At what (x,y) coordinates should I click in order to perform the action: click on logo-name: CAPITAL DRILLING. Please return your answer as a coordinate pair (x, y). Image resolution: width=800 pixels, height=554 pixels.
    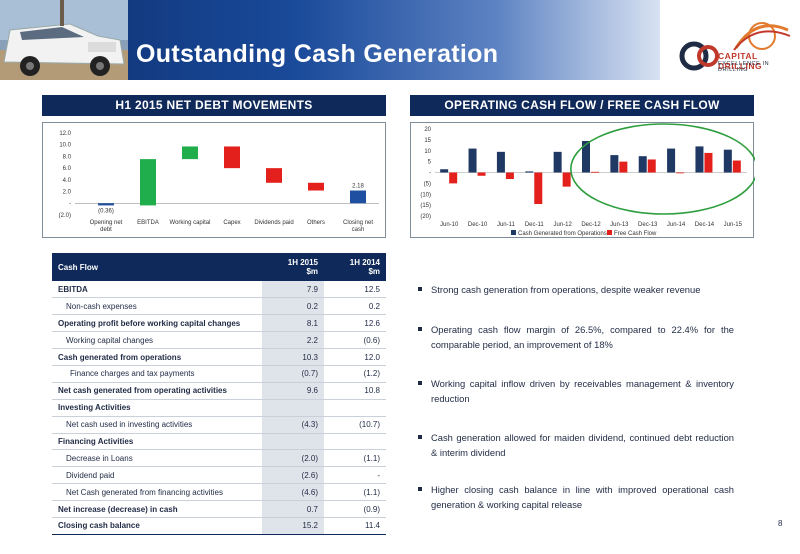
    Looking at the image, I should click on (740, 61).